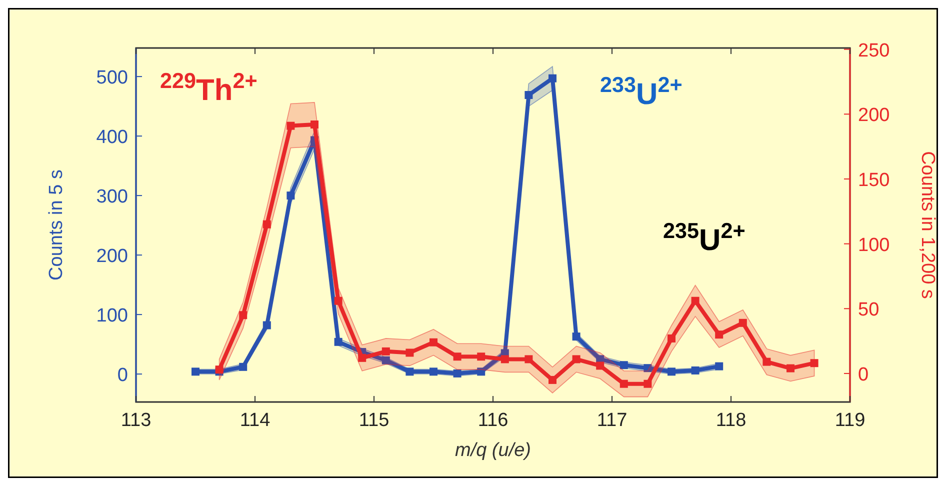 Image resolution: width=946 pixels, height=486 pixels. Describe the element at coordinates (874, 180) in the screenshot. I see `y2-tick-label: 150` at that location.